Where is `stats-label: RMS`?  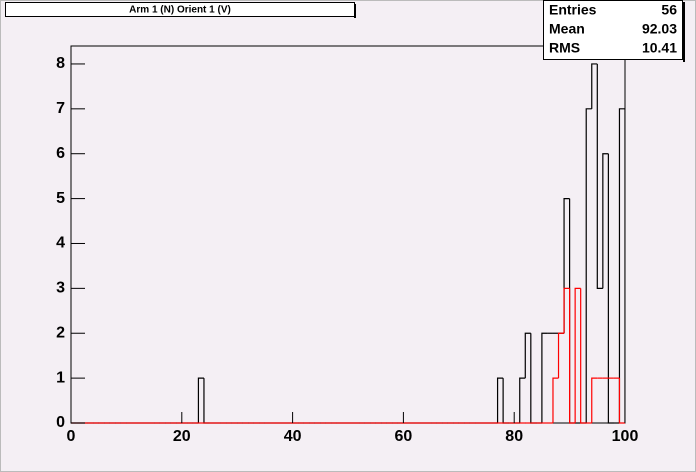 stats-label: RMS is located at coordinates (564, 48).